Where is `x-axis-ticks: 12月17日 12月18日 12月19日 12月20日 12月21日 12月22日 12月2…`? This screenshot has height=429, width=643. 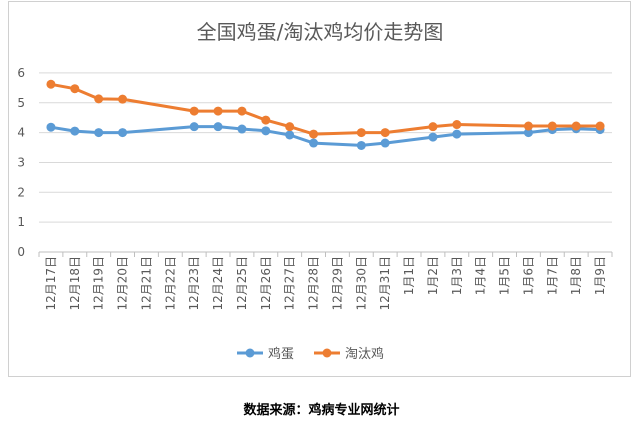
x-axis-ticks: 12月17日 12月18日 12月19日 12月20日 12月21日 12月22日 12月2… is located at coordinates (325, 281).